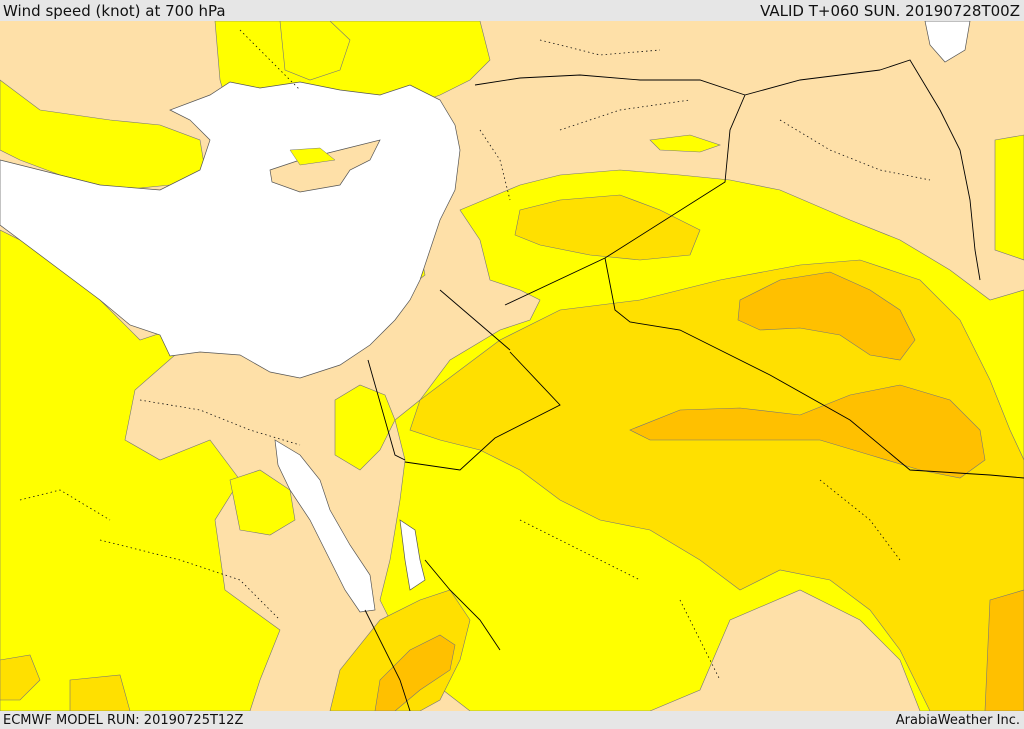 The width and height of the screenshot is (1024, 729). Describe the element at coordinates (325, 526) in the screenshot. I see `red-sea-gulf-suez` at that location.